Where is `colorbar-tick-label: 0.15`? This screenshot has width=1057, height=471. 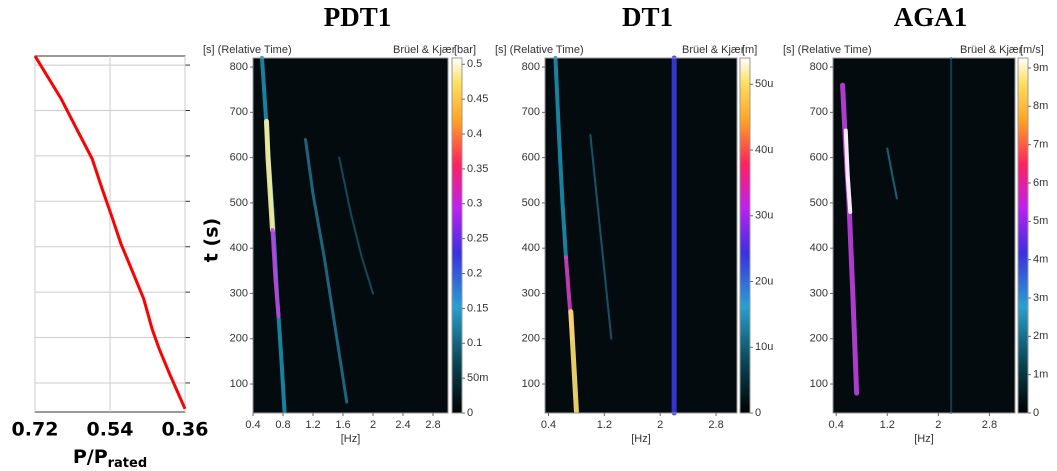
colorbar-tick-label: 0.15 is located at coordinates (477, 308).